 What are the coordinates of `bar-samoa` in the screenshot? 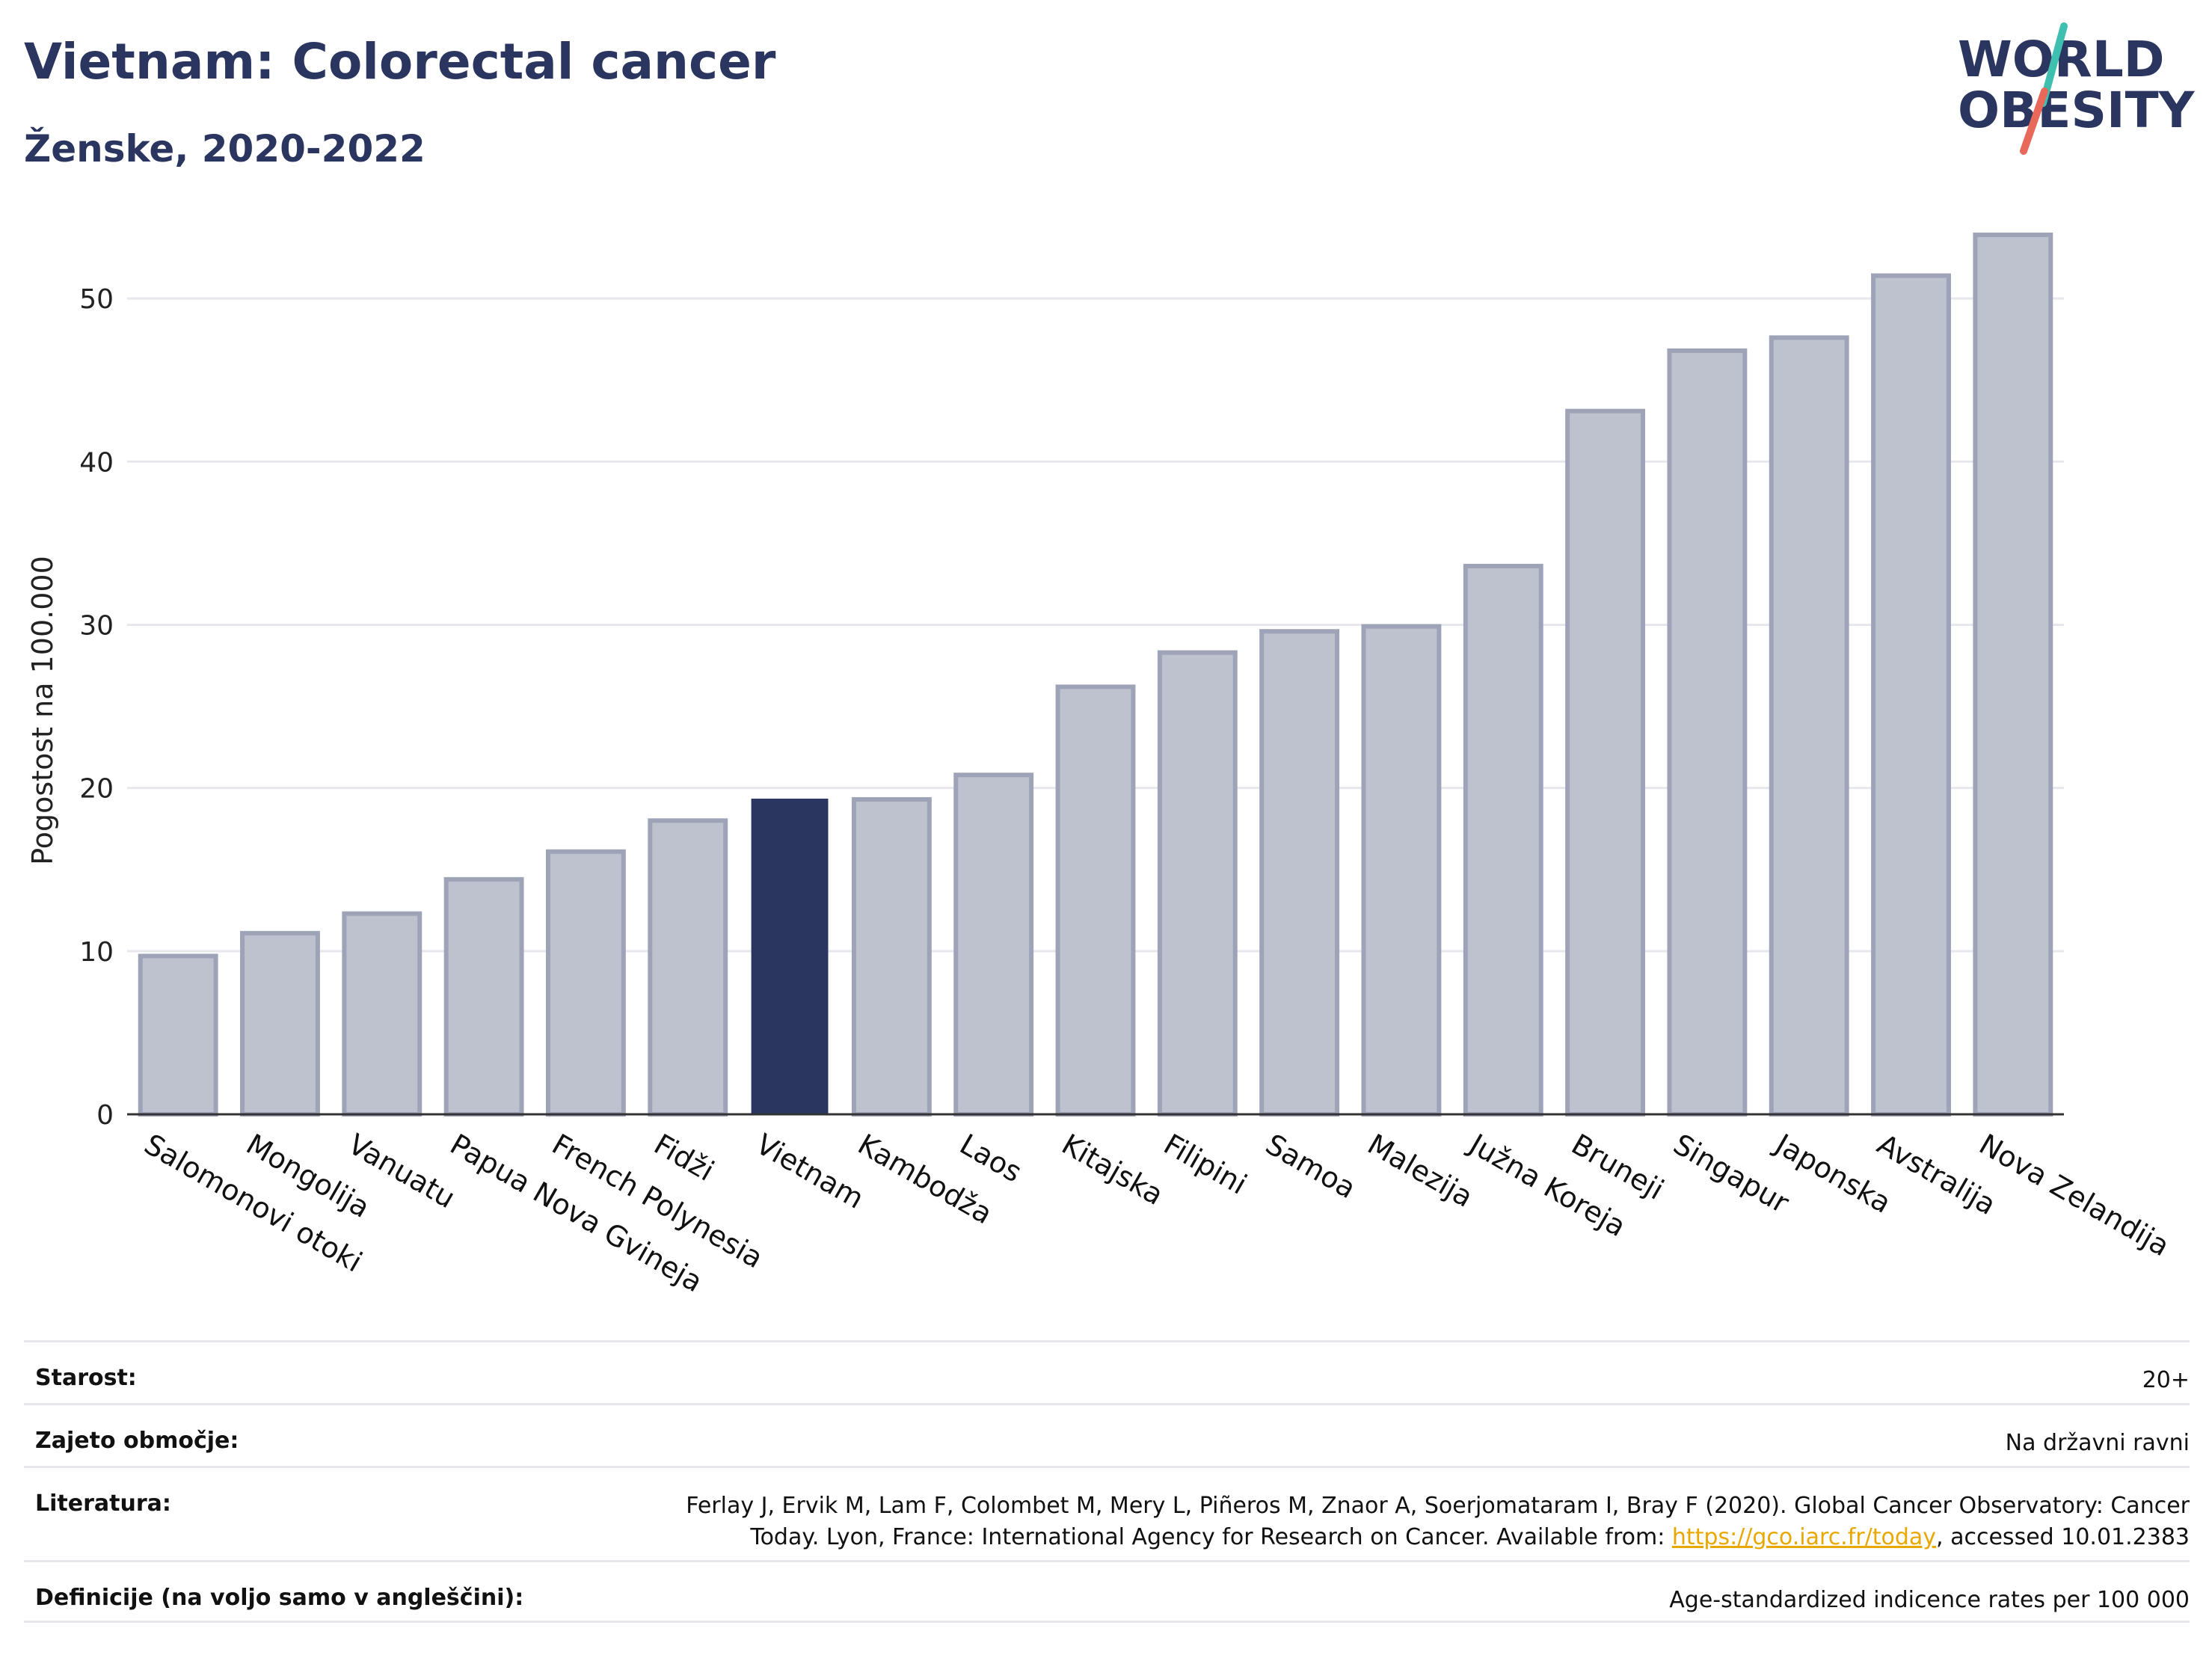 It's located at (1299, 873).